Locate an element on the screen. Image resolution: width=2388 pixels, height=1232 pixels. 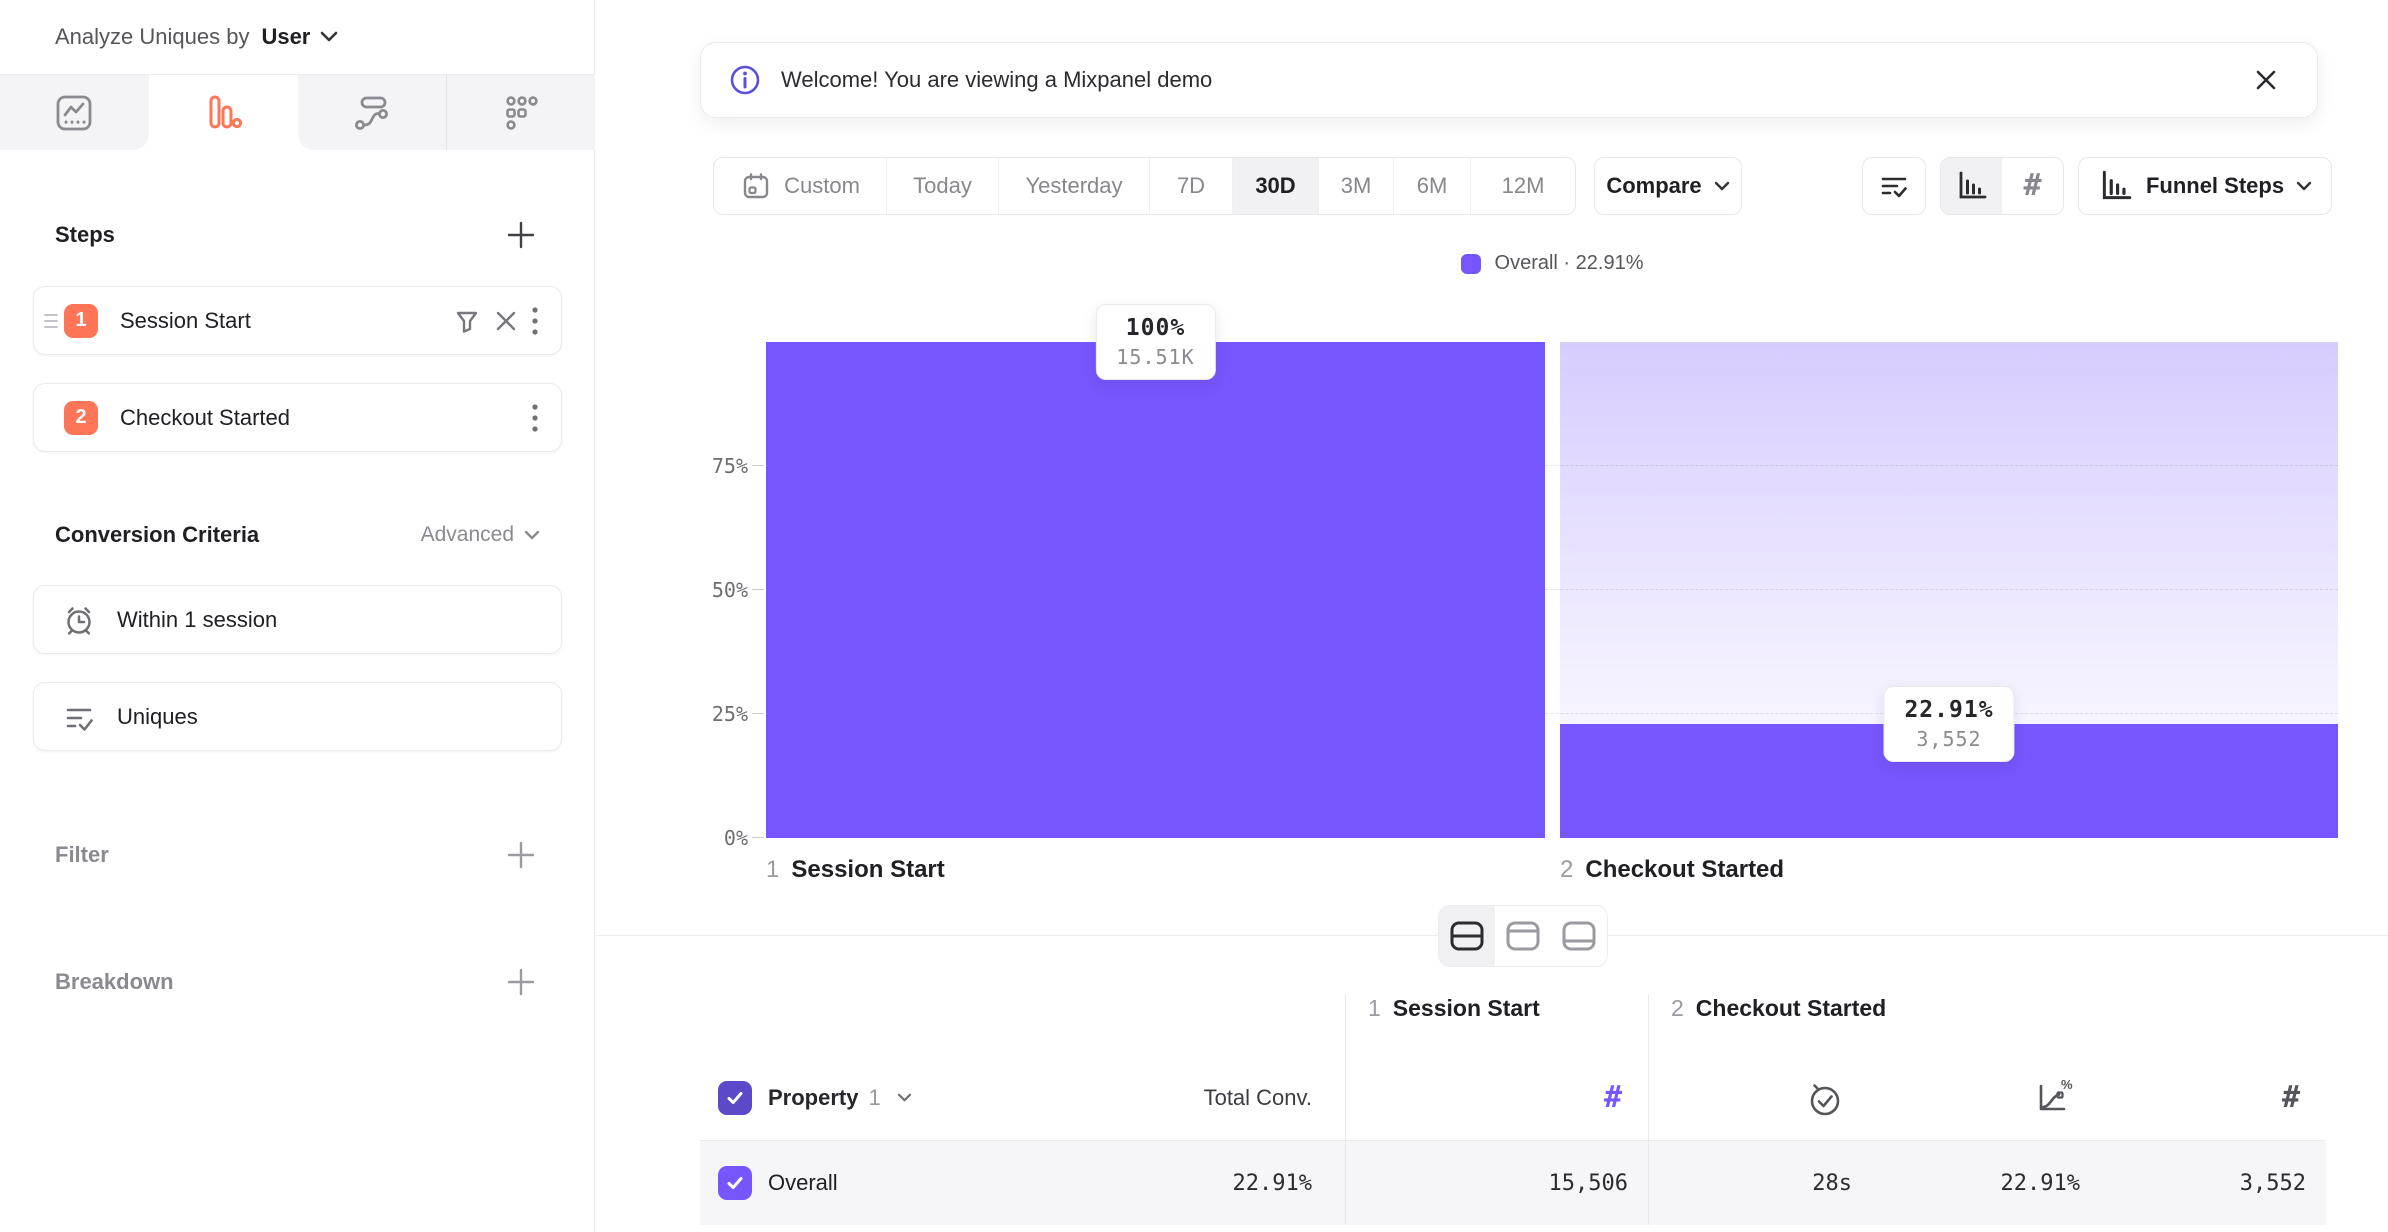
x-axis-step-labels: 1 Session Start 2 Checkout Started is located at coordinates (1552, 876).